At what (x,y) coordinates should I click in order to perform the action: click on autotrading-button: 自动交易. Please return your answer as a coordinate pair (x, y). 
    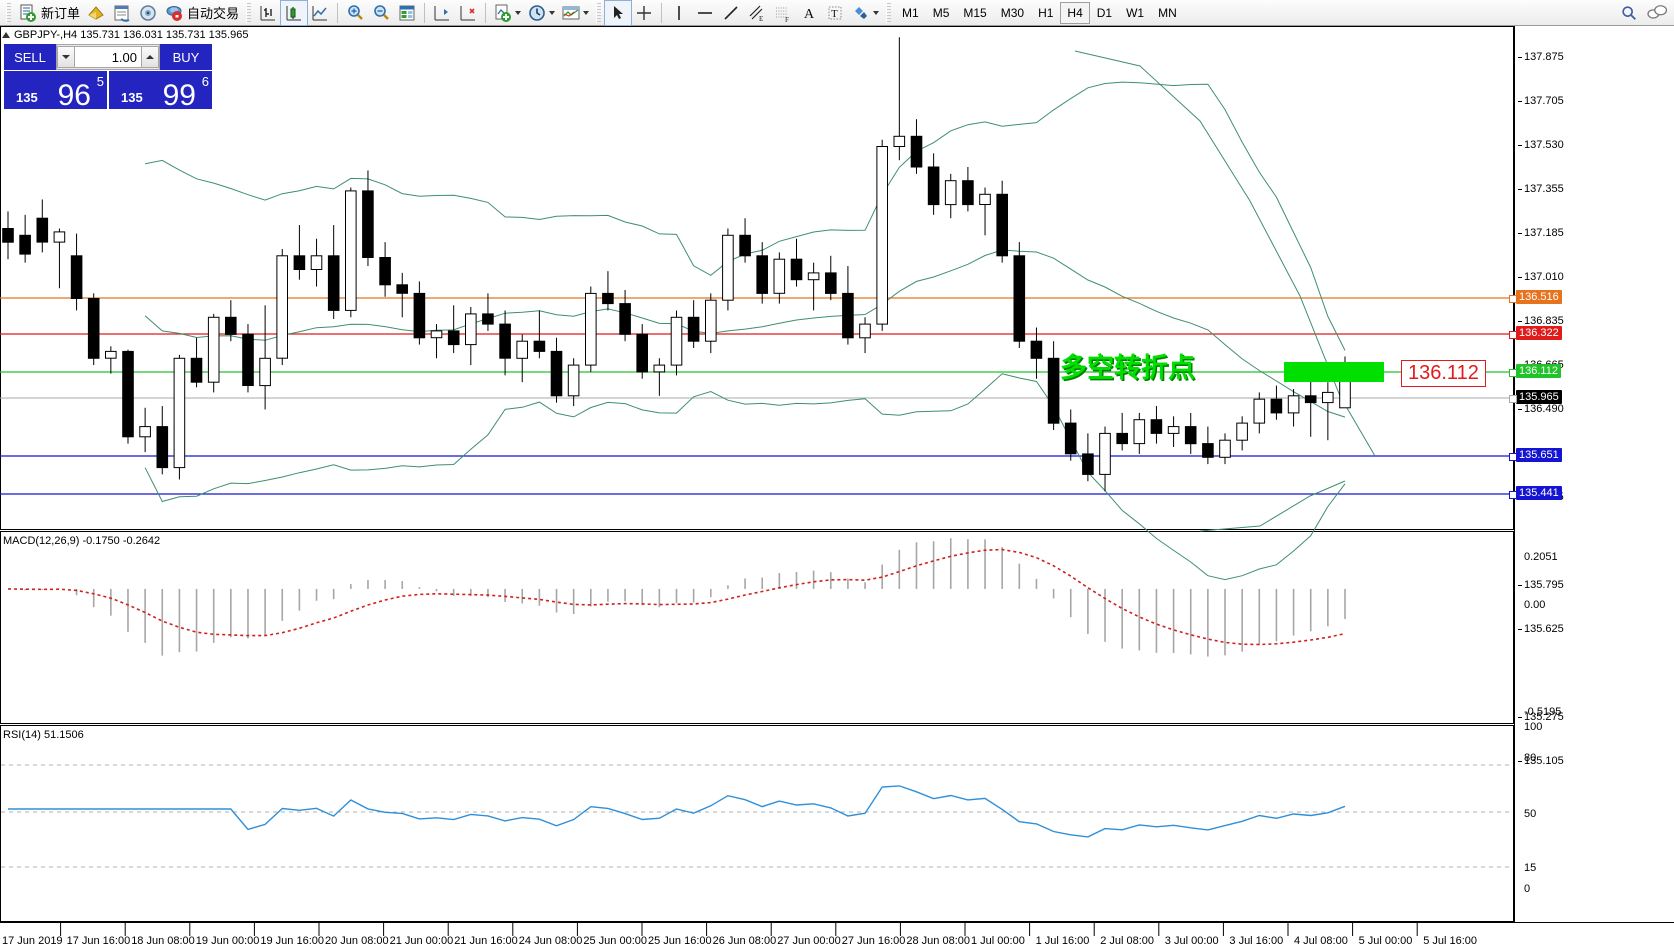
    Looking at the image, I should click on (201, 13).